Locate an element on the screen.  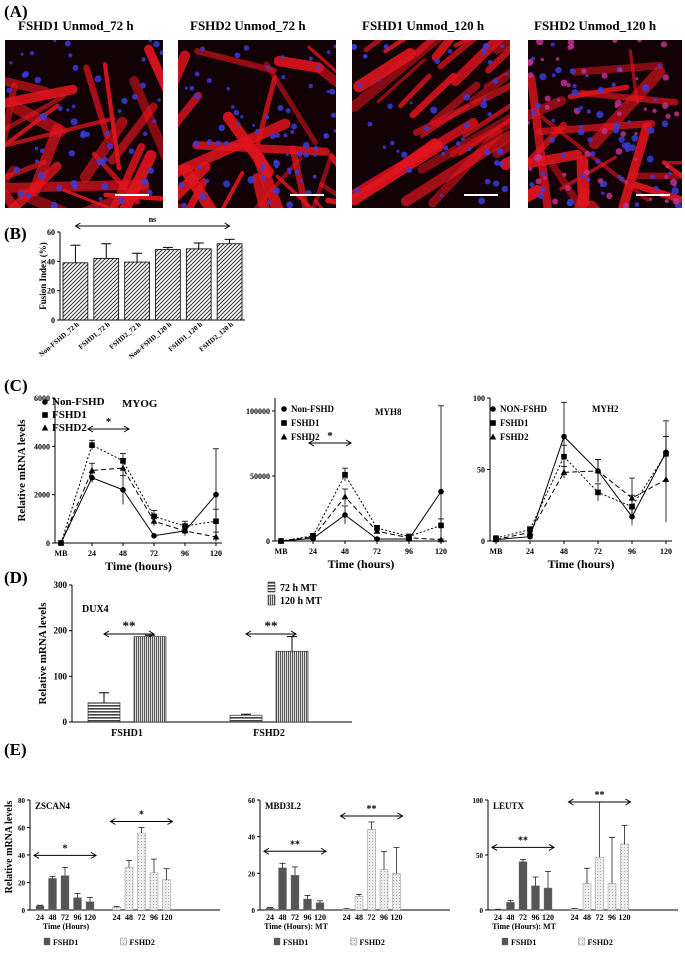
x-tick-label: 96 is located at coordinates (612, 917).